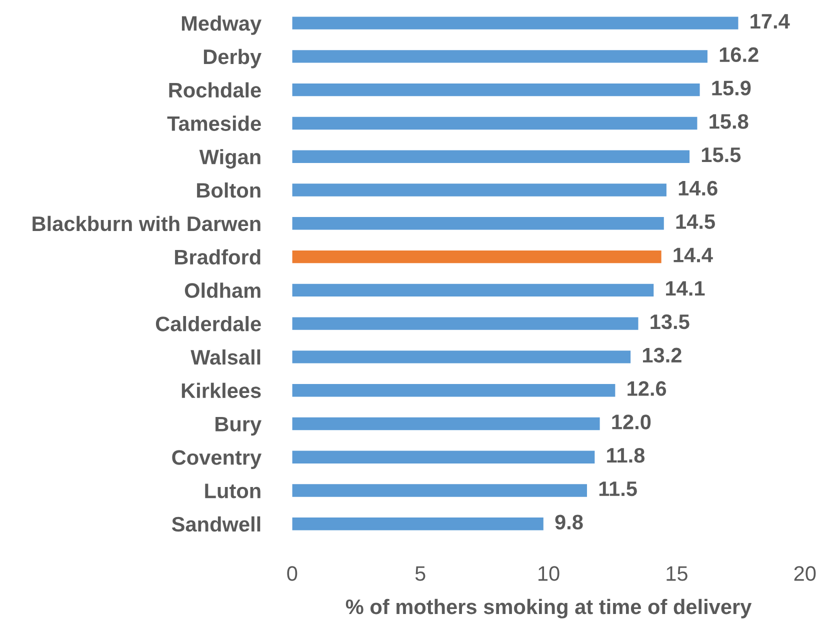 This screenshot has height=636, width=823. I want to click on data-label: 11.8, so click(626, 455).